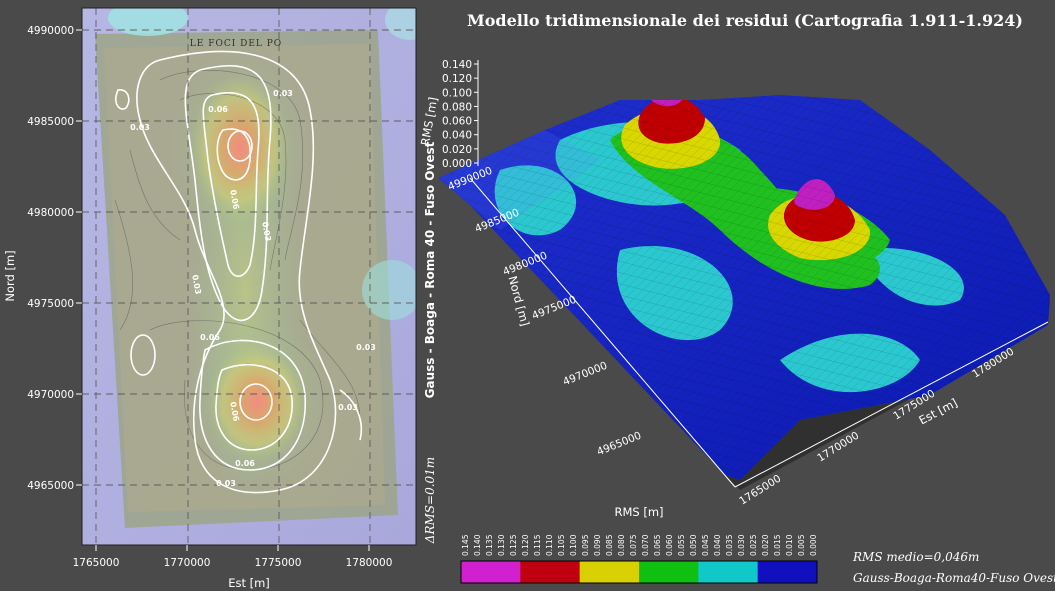 This screenshot has height=591, width=1055. Describe the element at coordinates (477, 545) in the screenshot. I see `colorbar-tick-label: 0.140` at that location.